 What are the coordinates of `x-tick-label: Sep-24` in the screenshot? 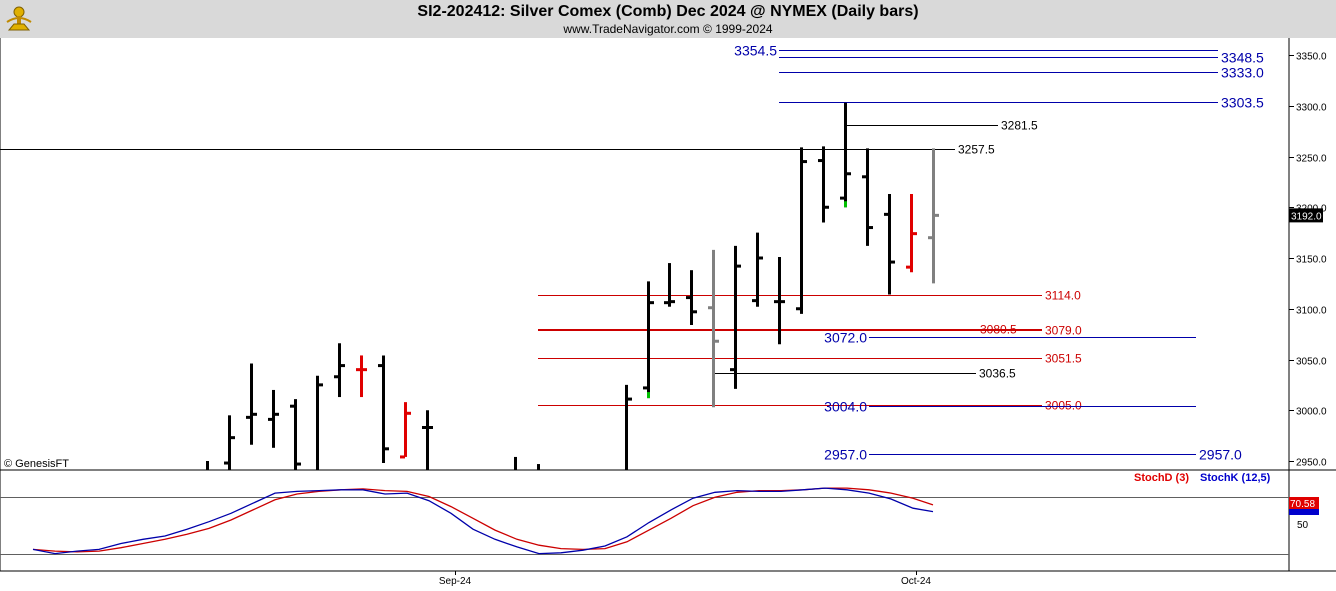 It's located at (455, 581).